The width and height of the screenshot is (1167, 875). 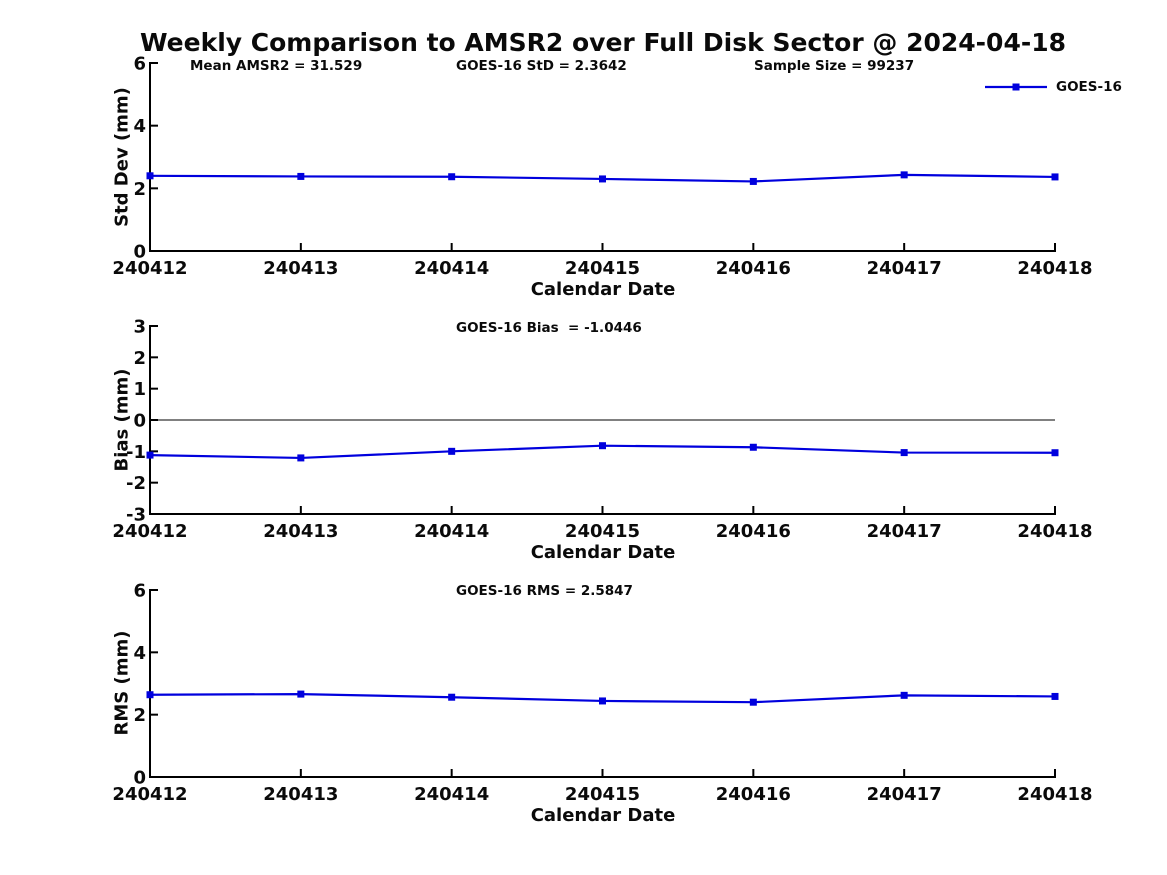 I want to click on annotation-sample-size: Sample Size = 99237, so click(x=834, y=66).